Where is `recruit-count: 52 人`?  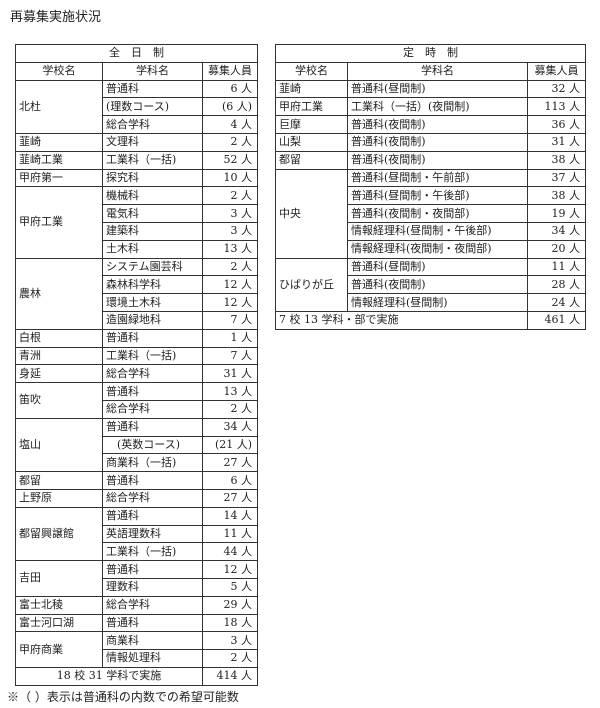
recruit-count: 52 人 is located at coordinates (230, 160).